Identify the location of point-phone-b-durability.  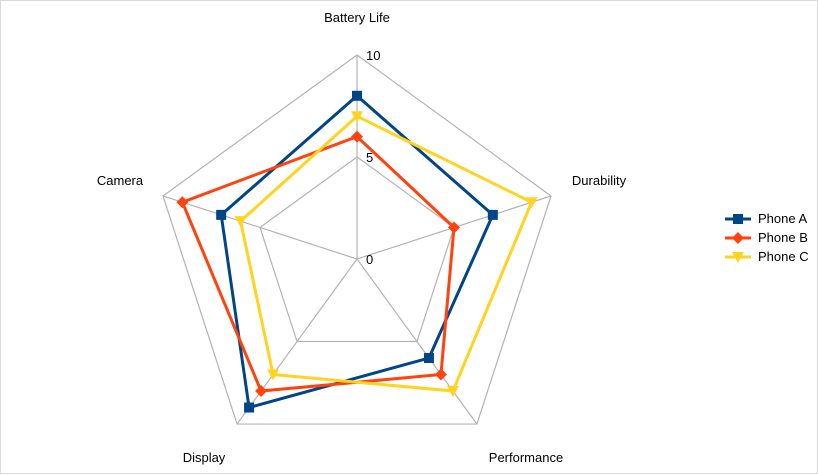
(454, 227).